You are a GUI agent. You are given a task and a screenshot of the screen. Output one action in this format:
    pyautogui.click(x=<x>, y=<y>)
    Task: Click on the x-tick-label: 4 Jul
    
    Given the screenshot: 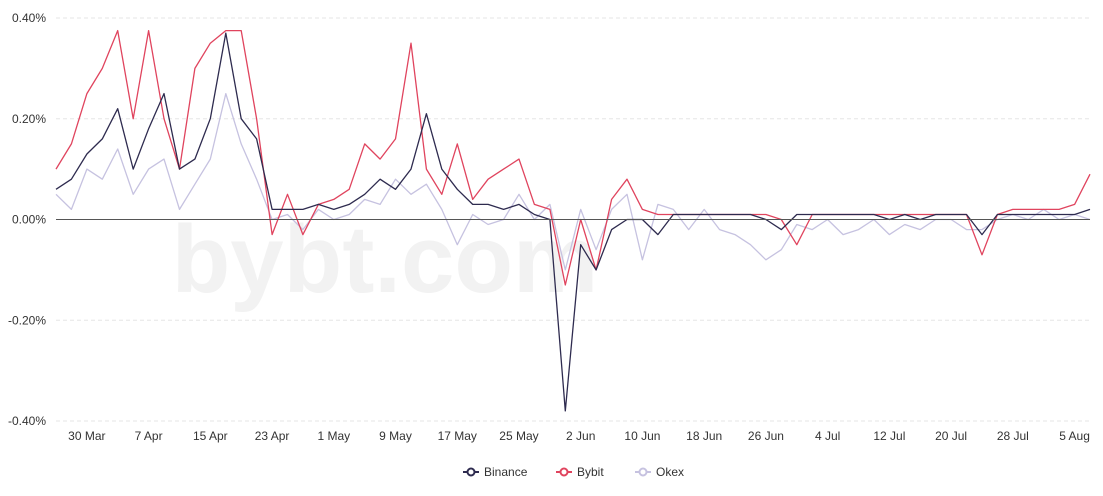 What is the action you would take?
    pyautogui.click(x=827, y=436)
    